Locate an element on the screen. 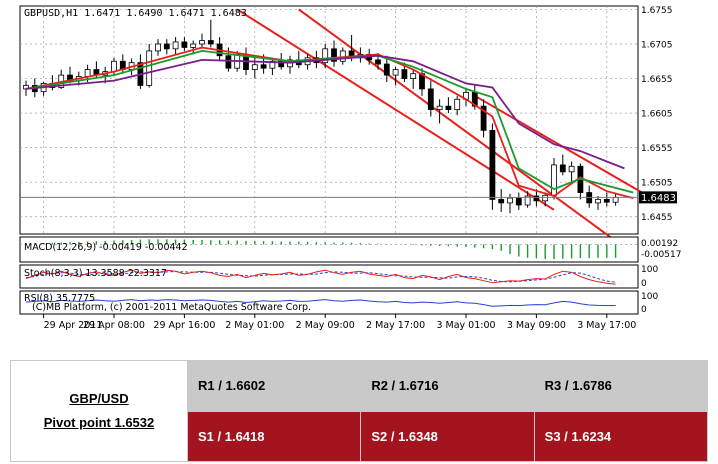 The height and width of the screenshot is (464, 718). time-tick-label: 3 May 09:00 is located at coordinates (536, 325).